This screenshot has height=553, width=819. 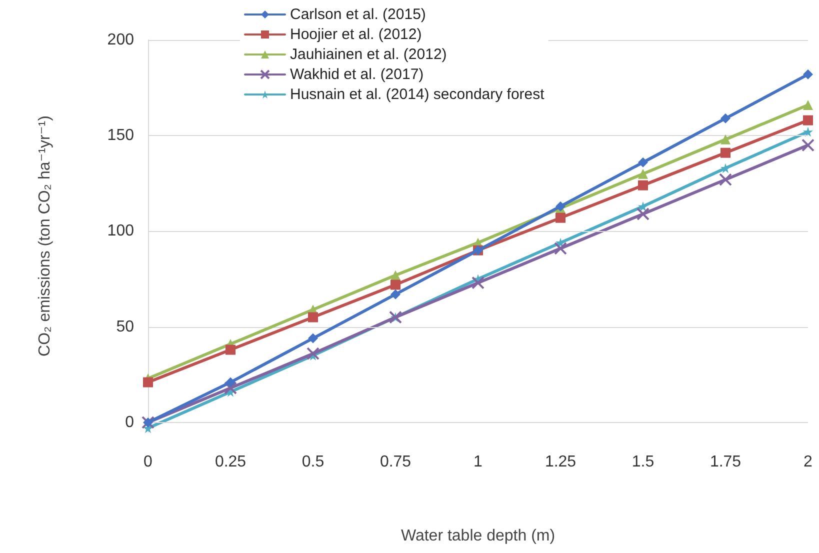 I want to click on legend-label: Wakhid et al. (2017), so click(x=357, y=74).